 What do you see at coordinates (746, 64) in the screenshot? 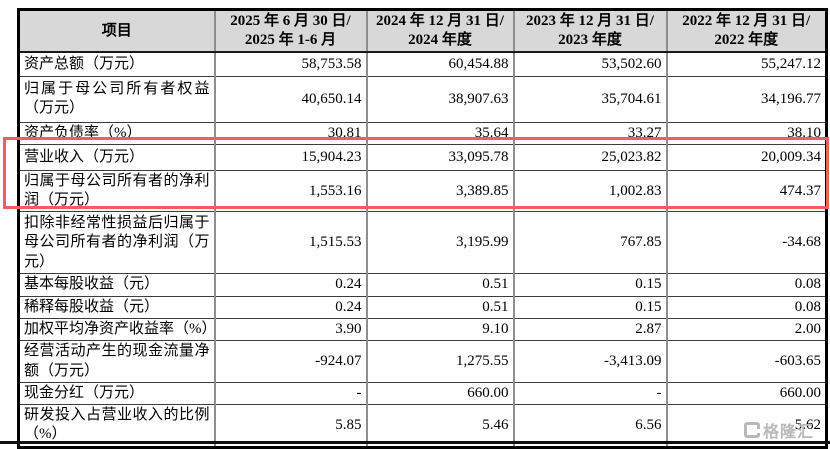
I see `value-cell: 55,247.12` at bounding box center [746, 64].